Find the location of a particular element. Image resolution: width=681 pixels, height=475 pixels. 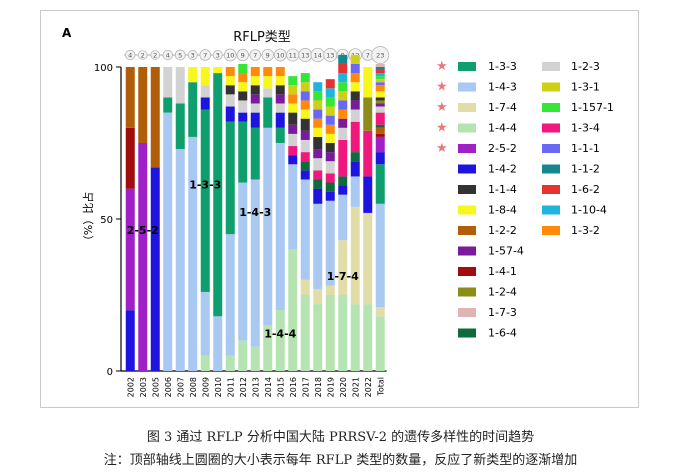

annotation-label: 1-7-4 is located at coordinates (343, 276).